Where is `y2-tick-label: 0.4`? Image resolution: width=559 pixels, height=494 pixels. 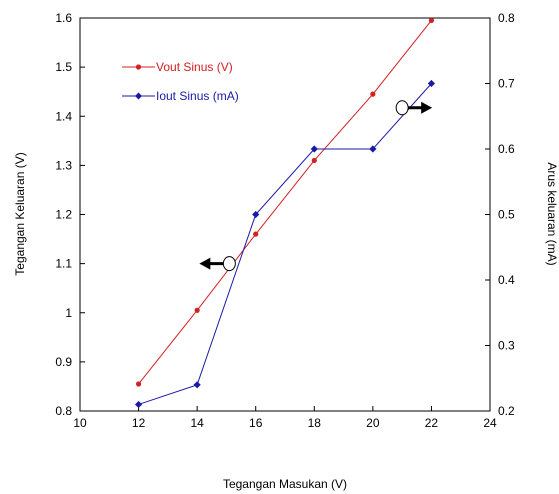
y2-tick-label: 0.4 is located at coordinates (506, 280).